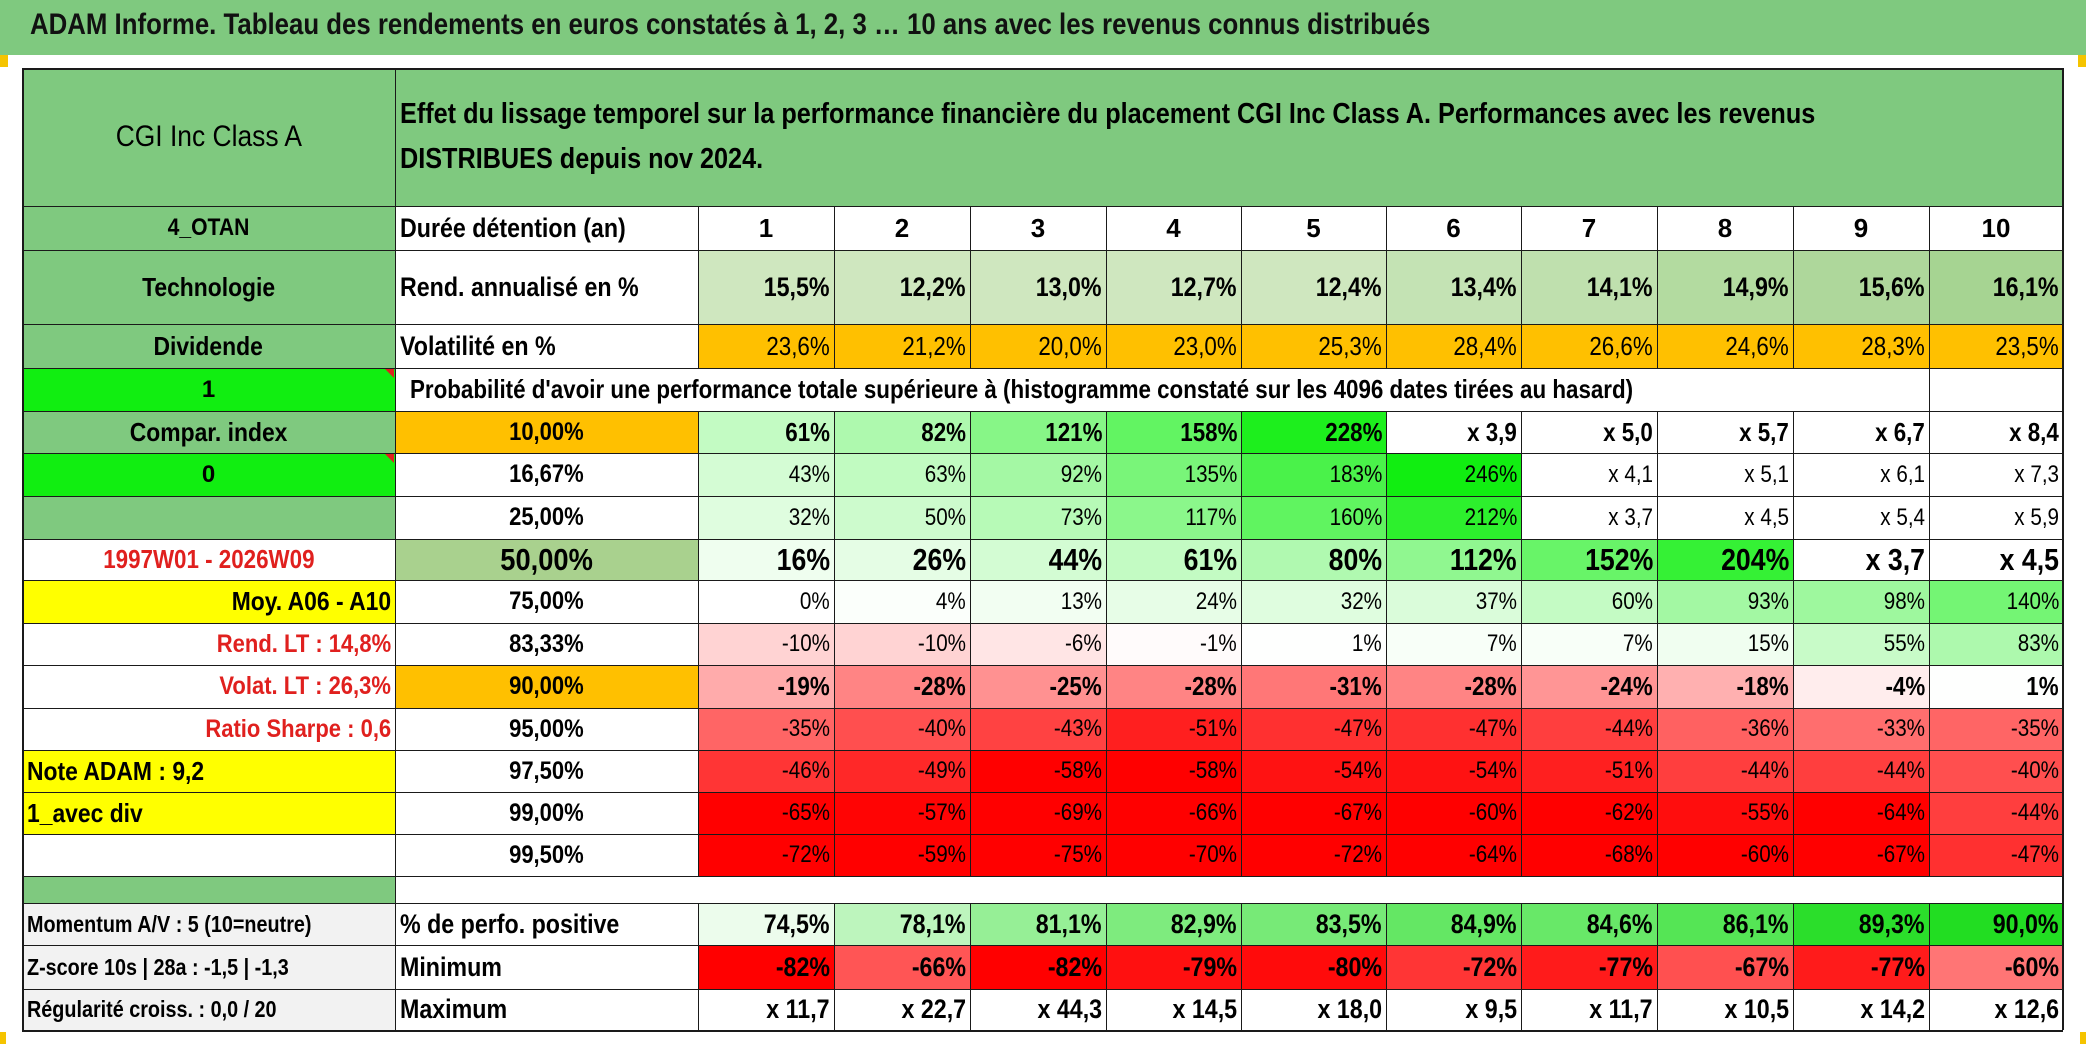 The width and height of the screenshot is (2086, 1044). Describe the element at coordinates (1861, 924) in the screenshot. I see `pos-value: 89,3%` at that location.